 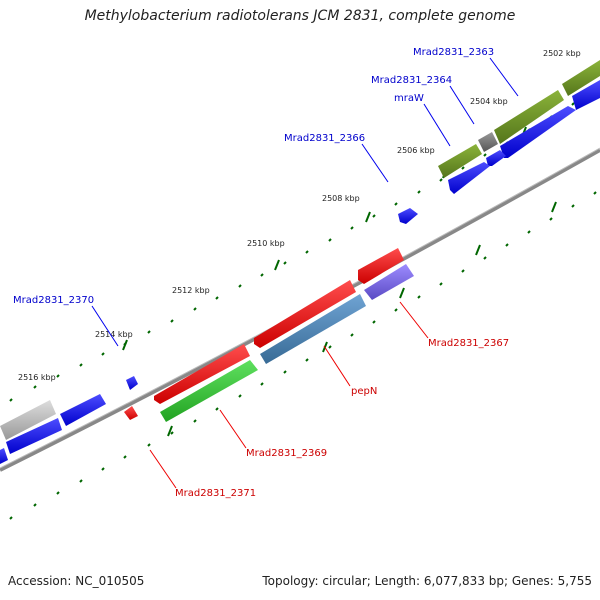 I want to click on tick-label-2516: 2516 kbp, so click(x=37, y=377).